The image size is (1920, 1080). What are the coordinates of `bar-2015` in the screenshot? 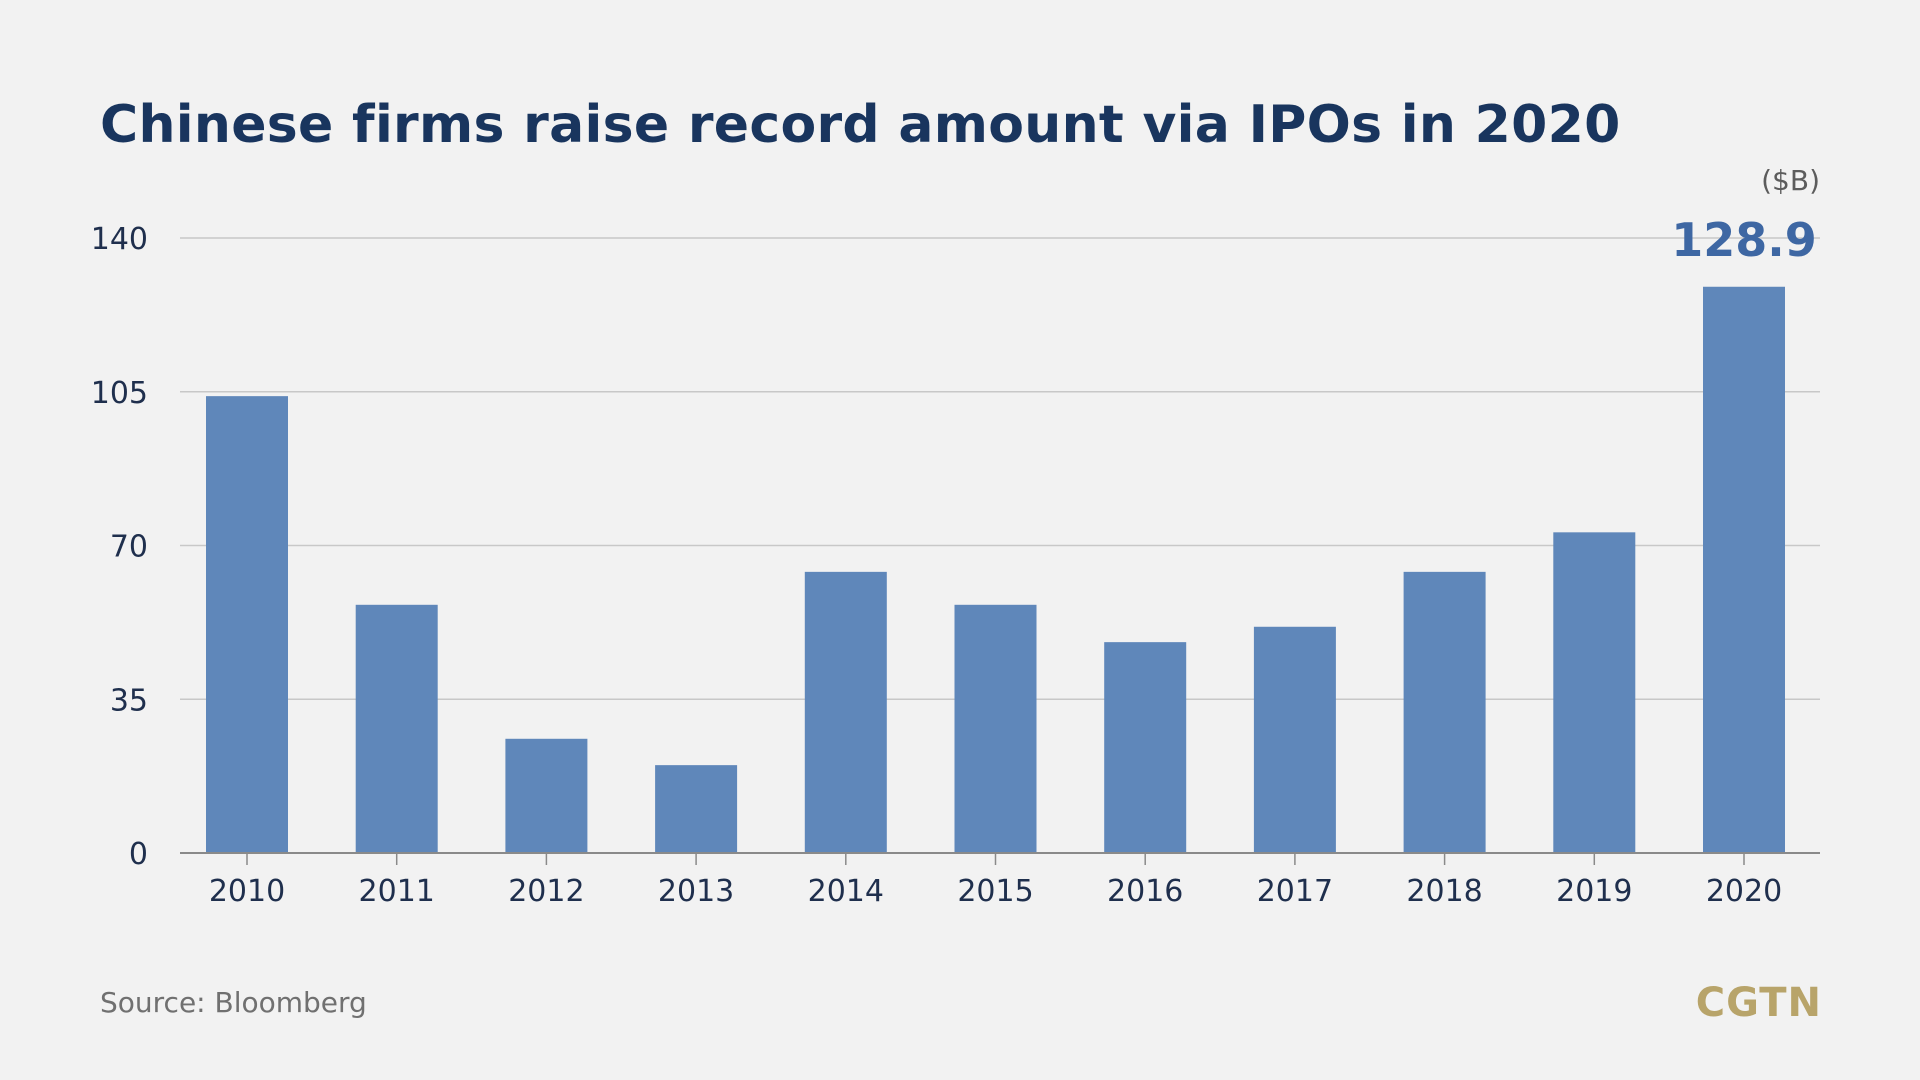 It's located at (995, 728).